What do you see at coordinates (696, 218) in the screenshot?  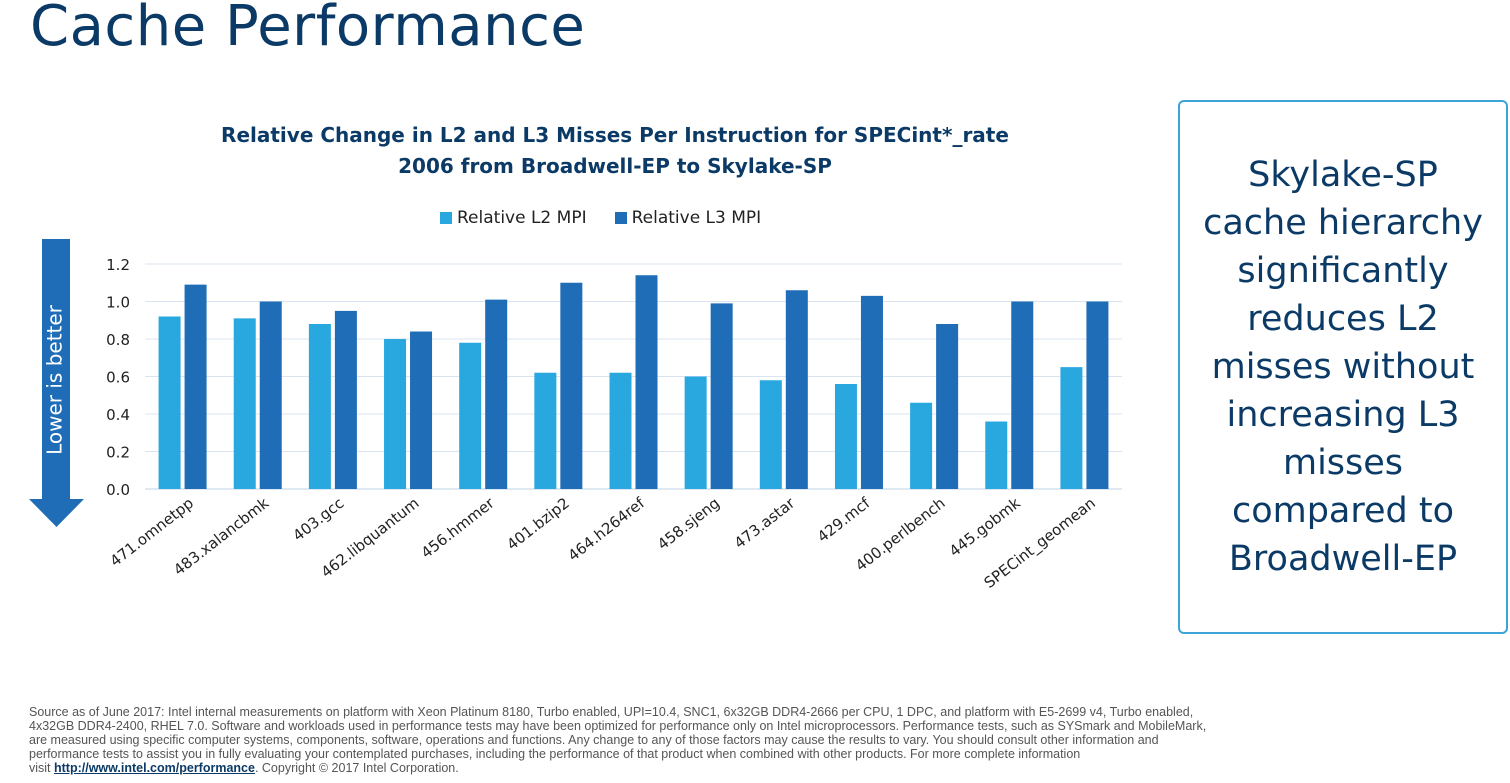 I see `legend-label-l3: Relative L3 MPI` at bounding box center [696, 218].